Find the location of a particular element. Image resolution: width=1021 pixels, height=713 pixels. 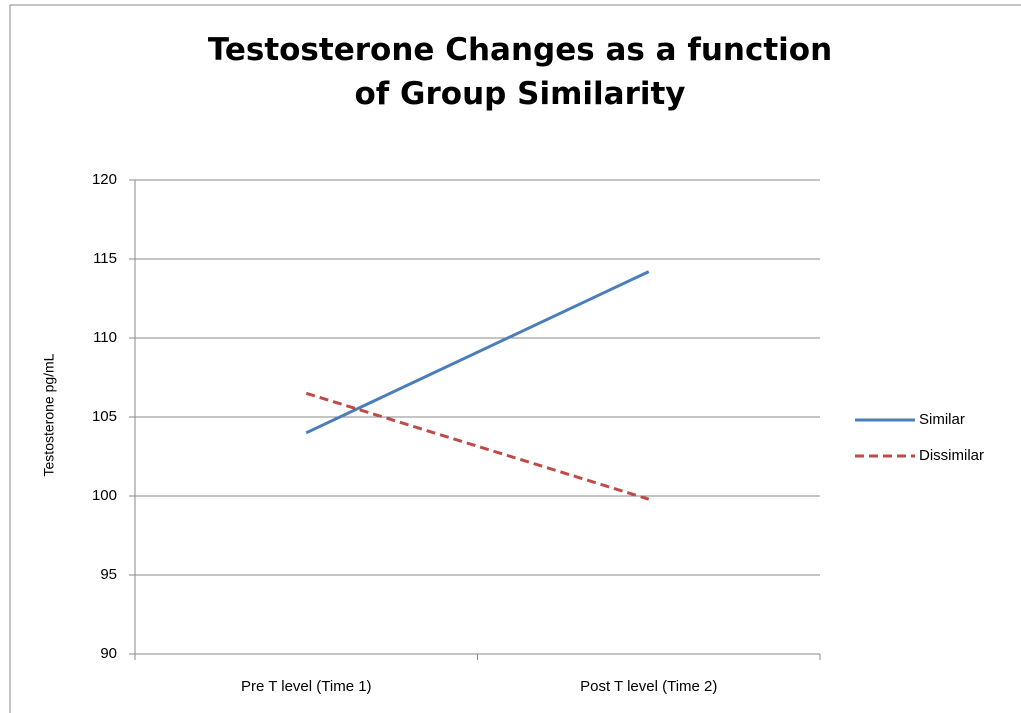

y-tick-label: 105 is located at coordinates (104, 416).